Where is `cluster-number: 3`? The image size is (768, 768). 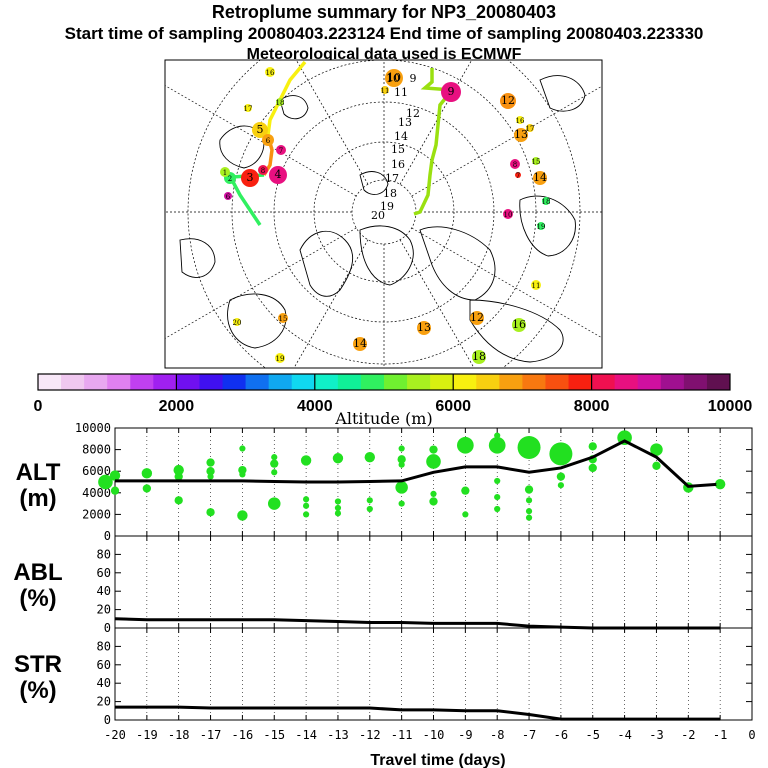 cluster-number: 3 is located at coordinates (250, 177).